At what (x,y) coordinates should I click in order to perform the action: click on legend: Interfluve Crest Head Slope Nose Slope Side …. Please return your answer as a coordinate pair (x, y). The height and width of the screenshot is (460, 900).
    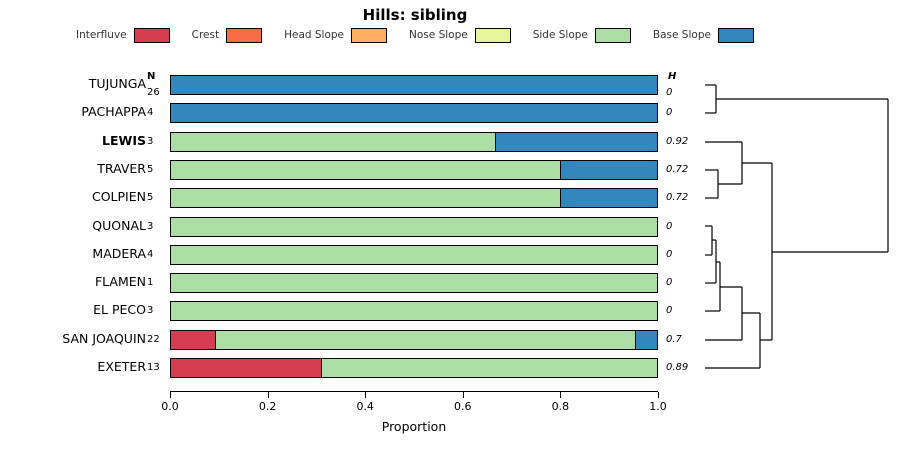
    Looking at the image, I should click on (415, 35).